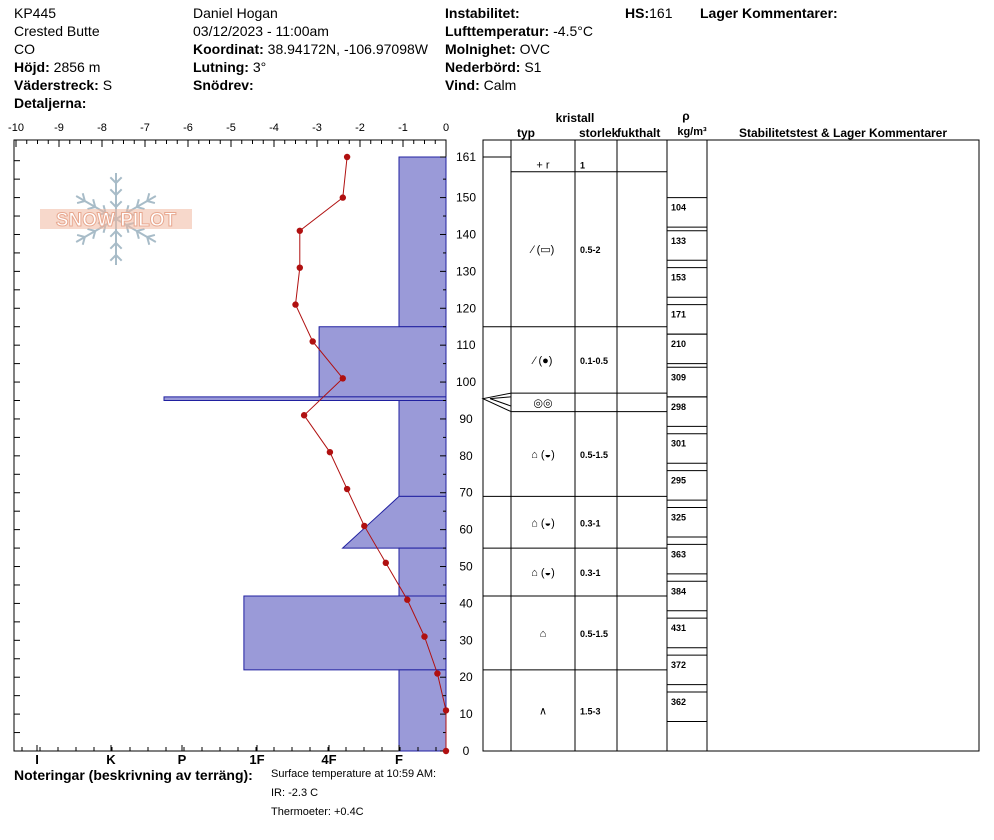  Describe the element at coordinates (133, 775) in the screenshot. I see `notes-label: Noteringar (beskrivning av terräng):` at that location.